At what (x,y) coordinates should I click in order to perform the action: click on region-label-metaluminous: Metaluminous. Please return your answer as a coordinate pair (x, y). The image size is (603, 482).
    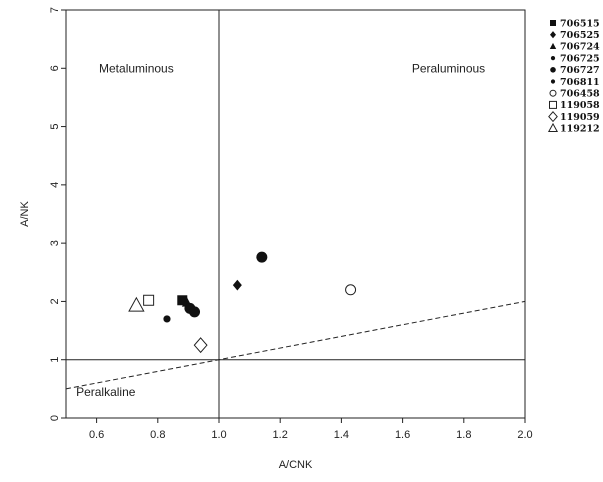
    Looking at the image, I should click on (136, 68).